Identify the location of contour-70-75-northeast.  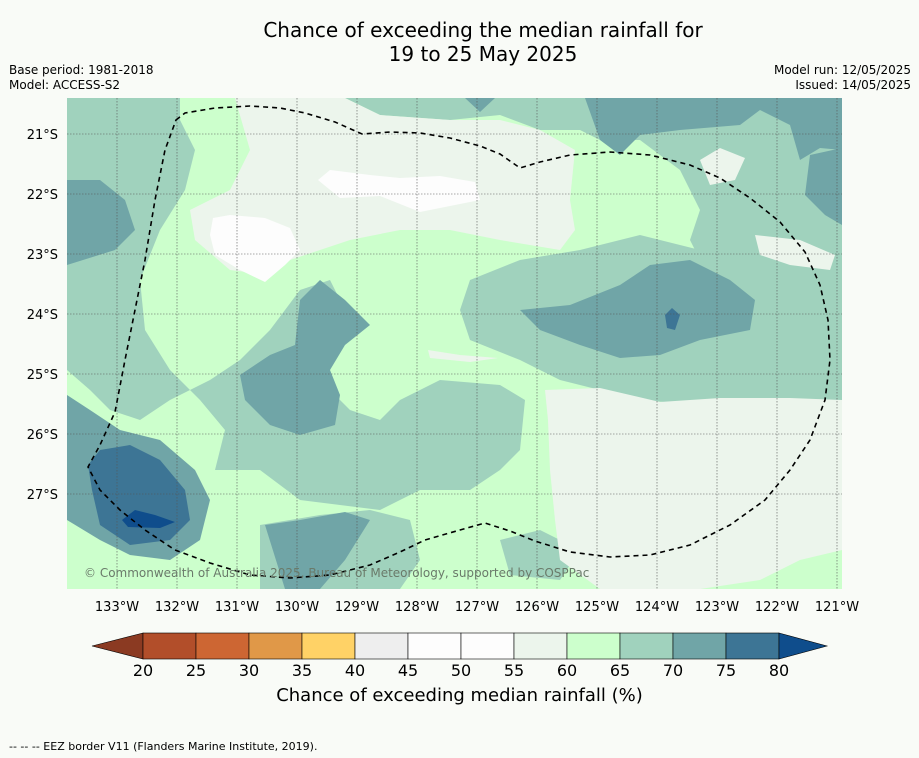
(713, 129).